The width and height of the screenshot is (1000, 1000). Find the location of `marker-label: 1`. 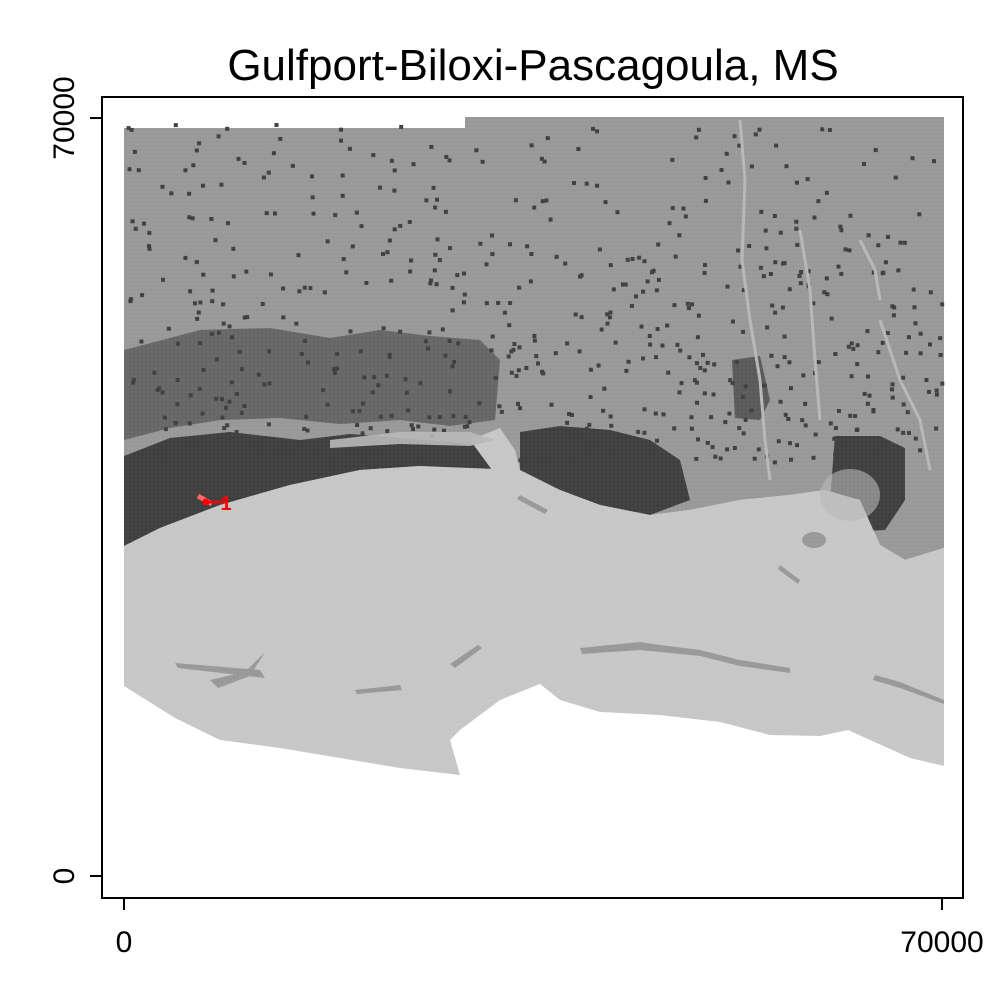

marker-label: 1 is located at coordinates (225, 504).